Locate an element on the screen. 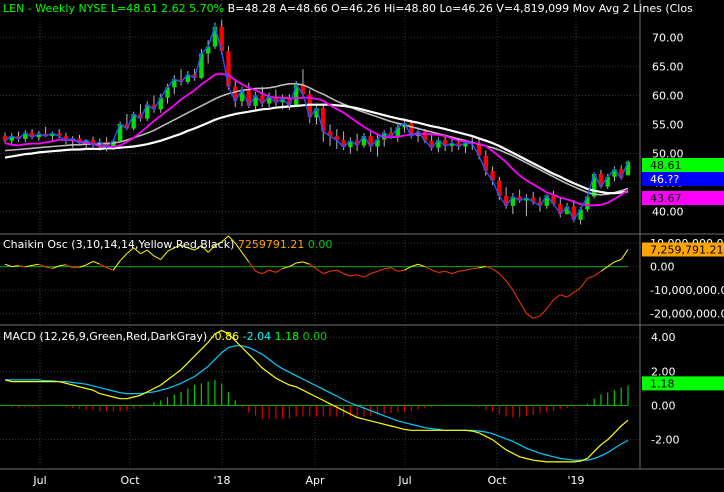 Image resolution: width=724 pixels, height=492 pixels. header-part: 0.00 is located at coordinates (313, 336).